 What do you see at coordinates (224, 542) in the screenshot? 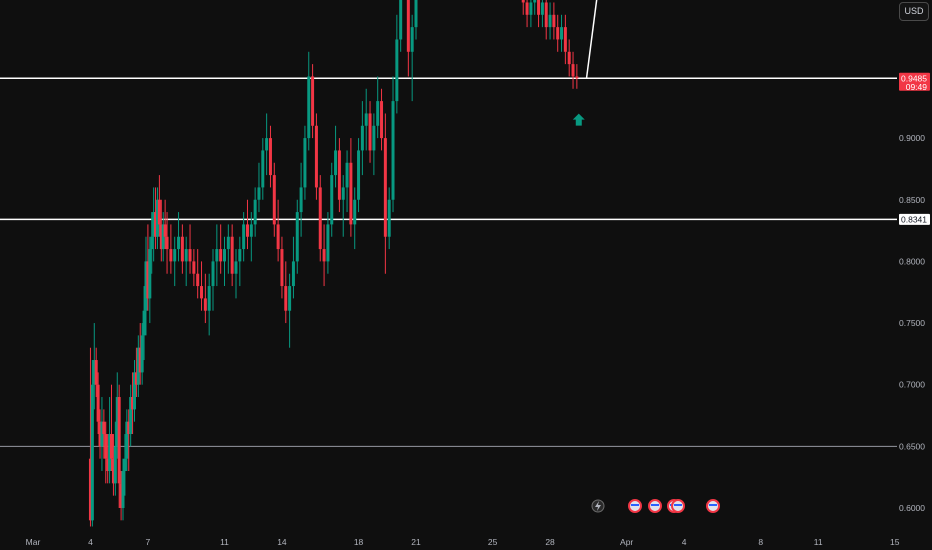
I see `time-tick-label: 11` at bounding box center [224, 542].